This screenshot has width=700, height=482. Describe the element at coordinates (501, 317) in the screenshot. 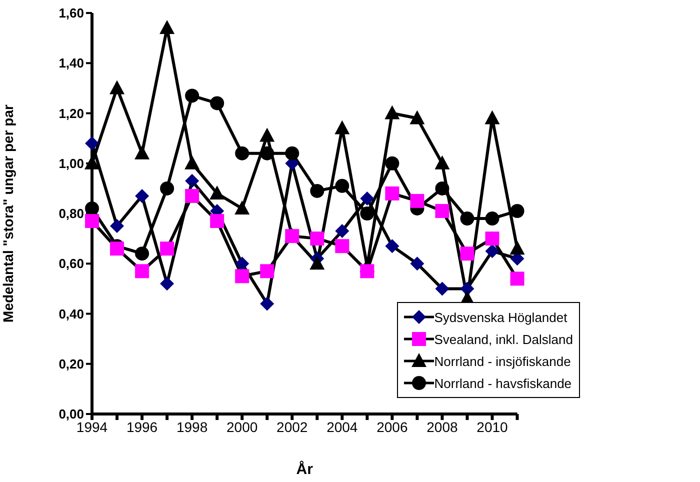

I see `legend-label: Sydsvenska Höglandet` at that location.